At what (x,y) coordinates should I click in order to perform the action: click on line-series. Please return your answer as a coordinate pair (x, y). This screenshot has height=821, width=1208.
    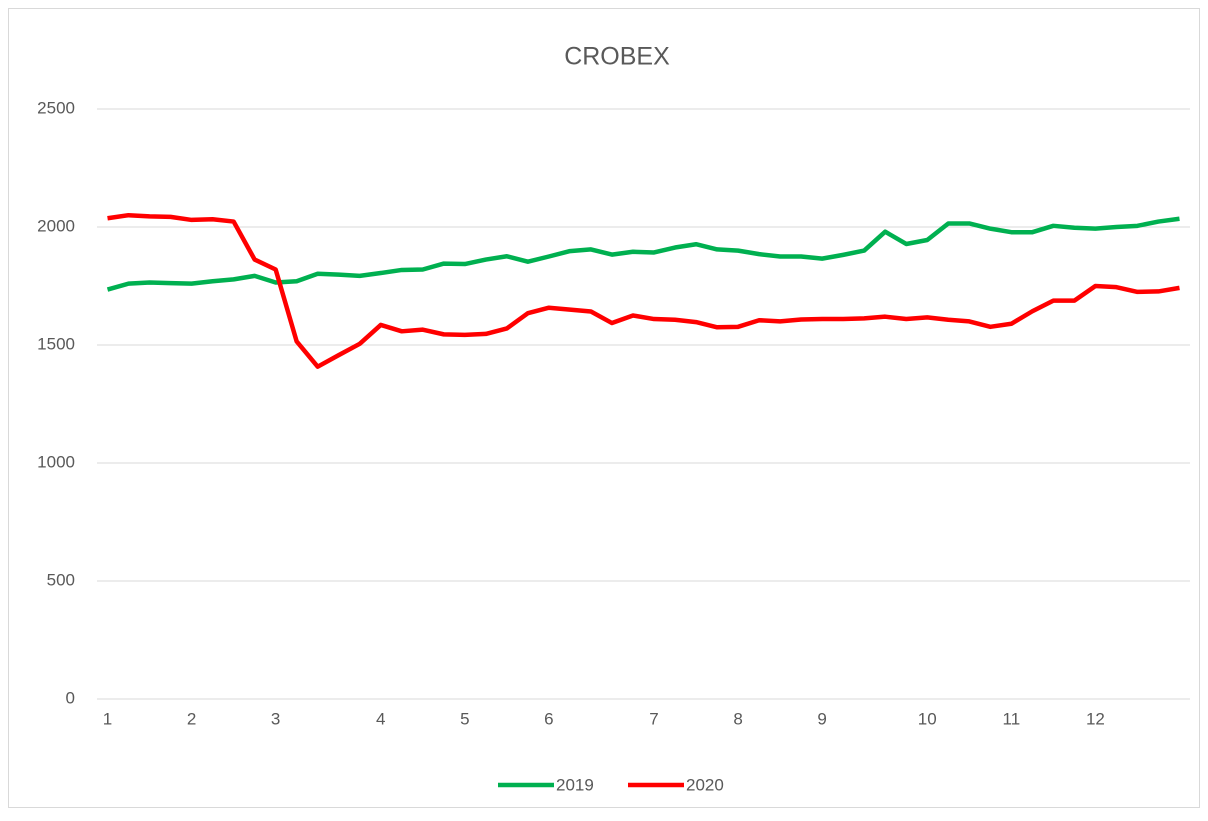
    Looking at the image, I should click on (643, 254).